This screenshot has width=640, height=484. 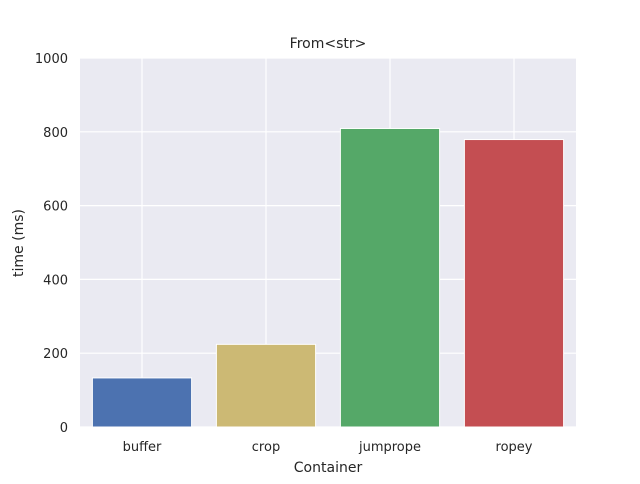 What do you see at coordinates (55, 207) in the screenshot?
I see `y-tick-label-600: 600` at bounding box center [55, 207].